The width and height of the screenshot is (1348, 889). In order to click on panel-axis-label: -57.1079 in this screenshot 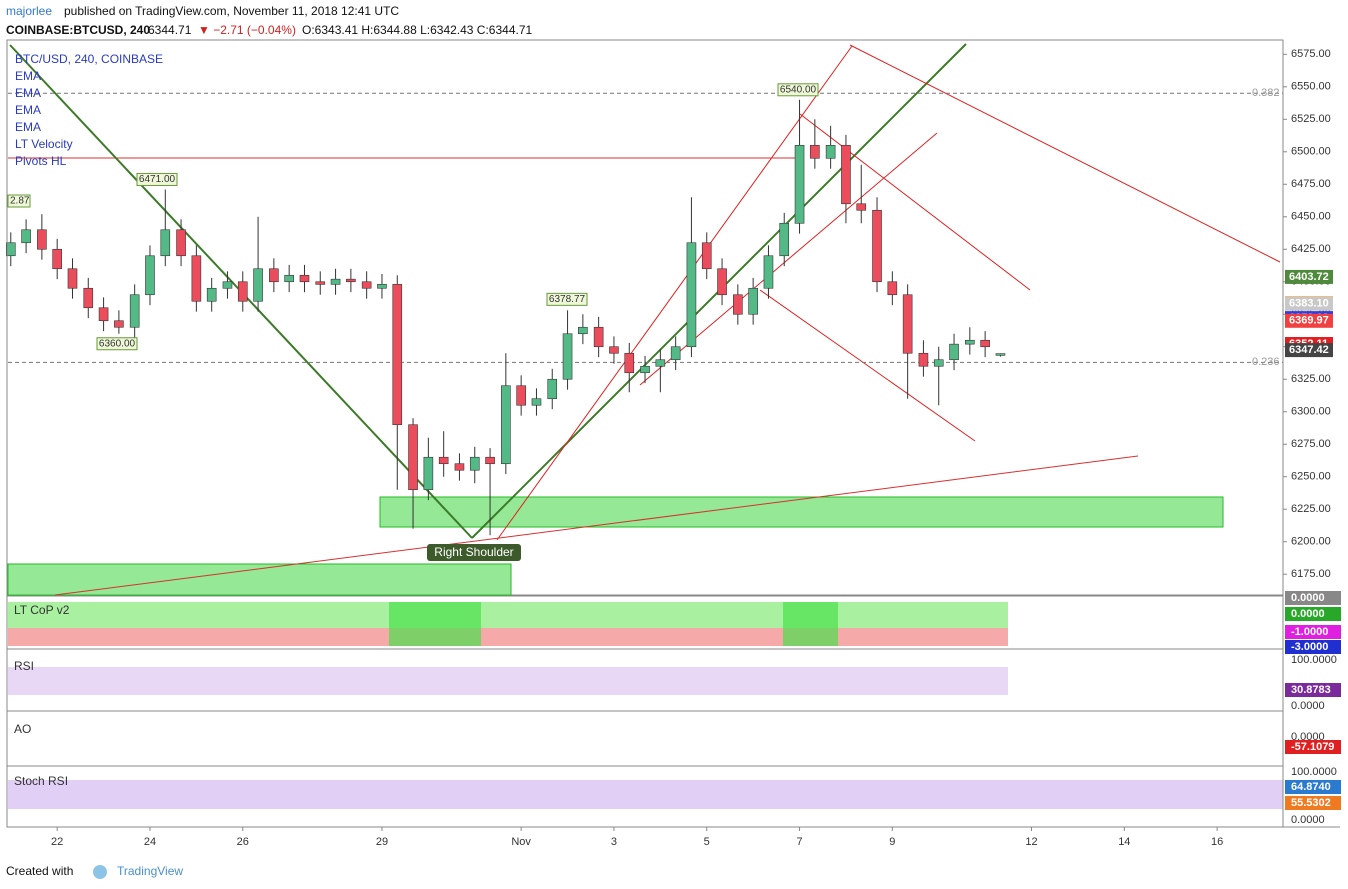, I will do `click(1312, 747)`.